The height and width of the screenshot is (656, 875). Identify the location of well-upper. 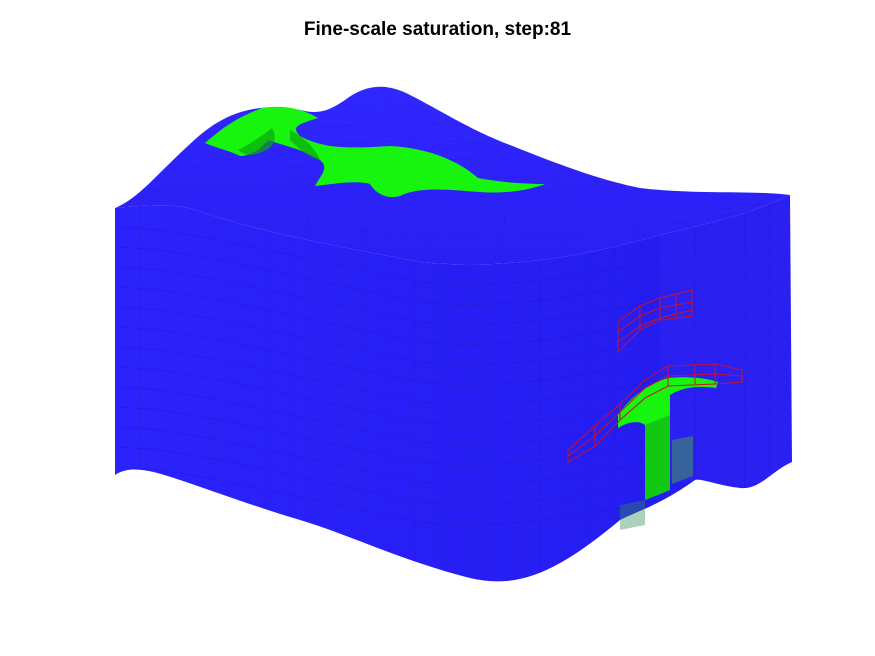
(655, 321).